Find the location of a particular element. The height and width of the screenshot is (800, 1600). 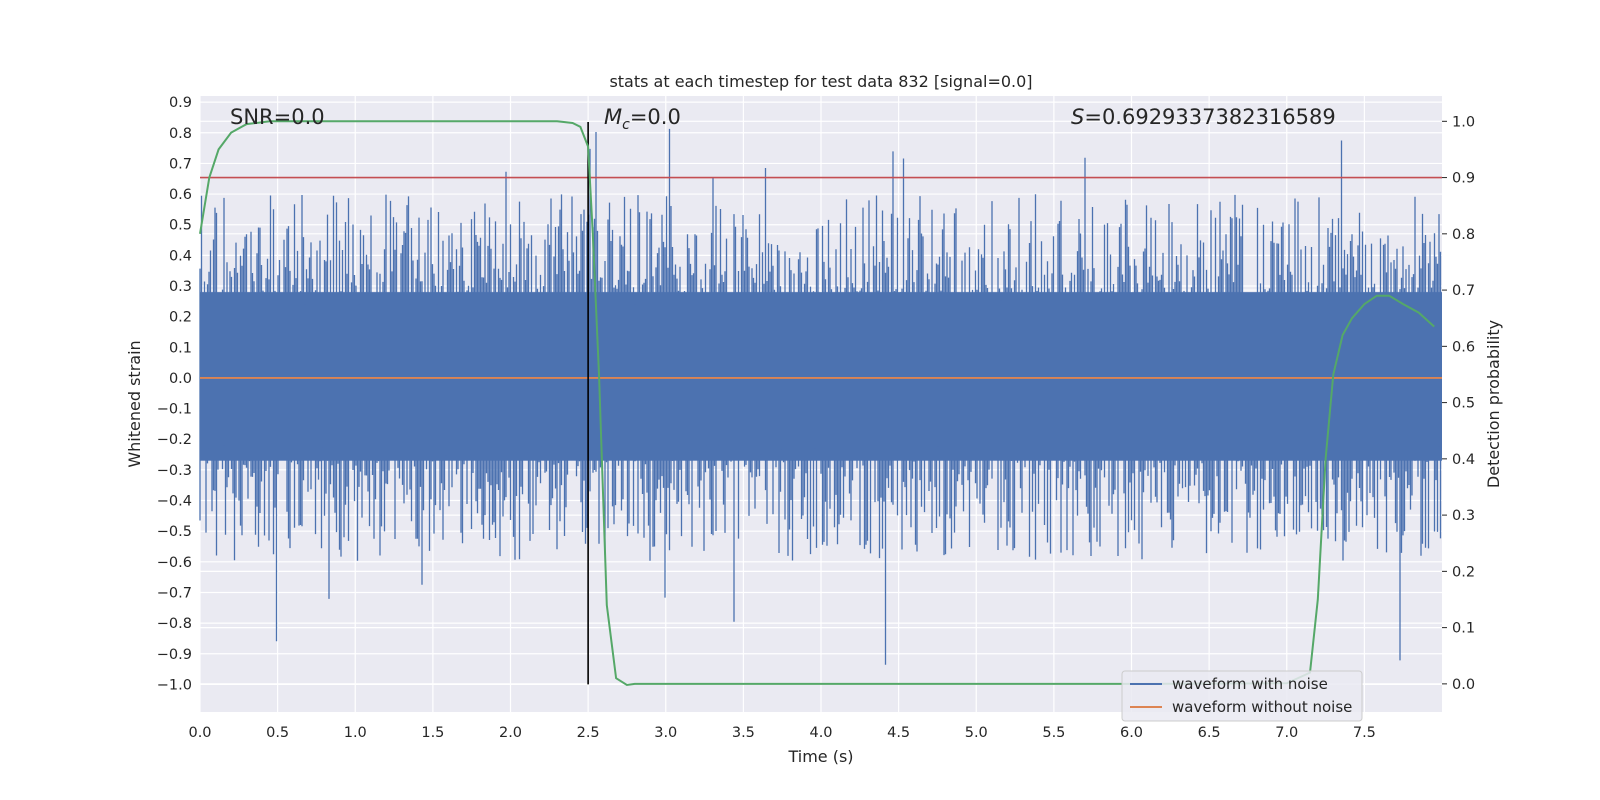

y-tick-label: −0.6 is located at coordinates (174, 563).